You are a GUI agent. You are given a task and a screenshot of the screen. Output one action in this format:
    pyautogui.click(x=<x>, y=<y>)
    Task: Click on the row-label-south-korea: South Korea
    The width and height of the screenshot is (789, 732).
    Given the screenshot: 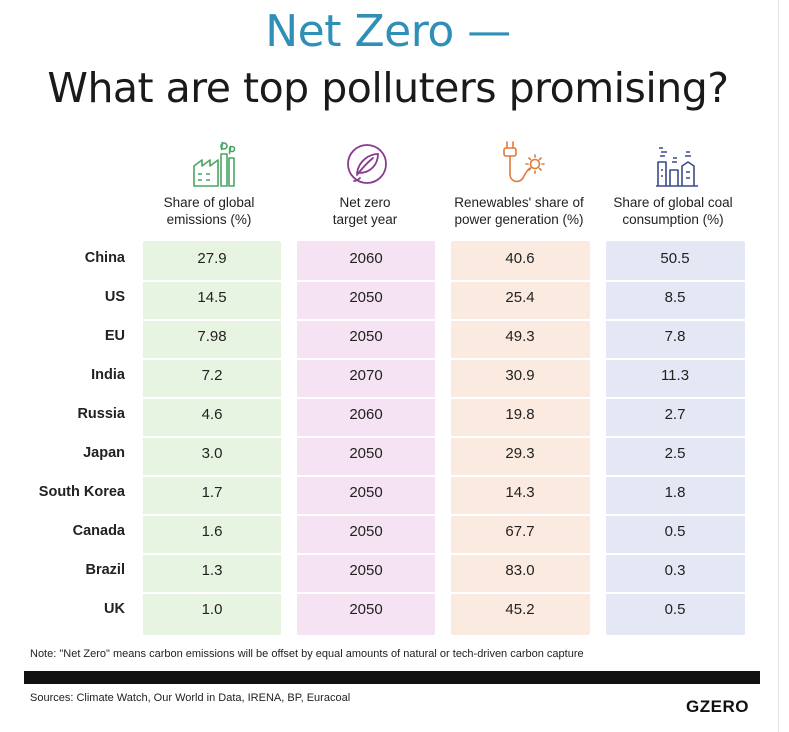 What is the action you would take?
    pyautogui.click(x=81, y=492)
    